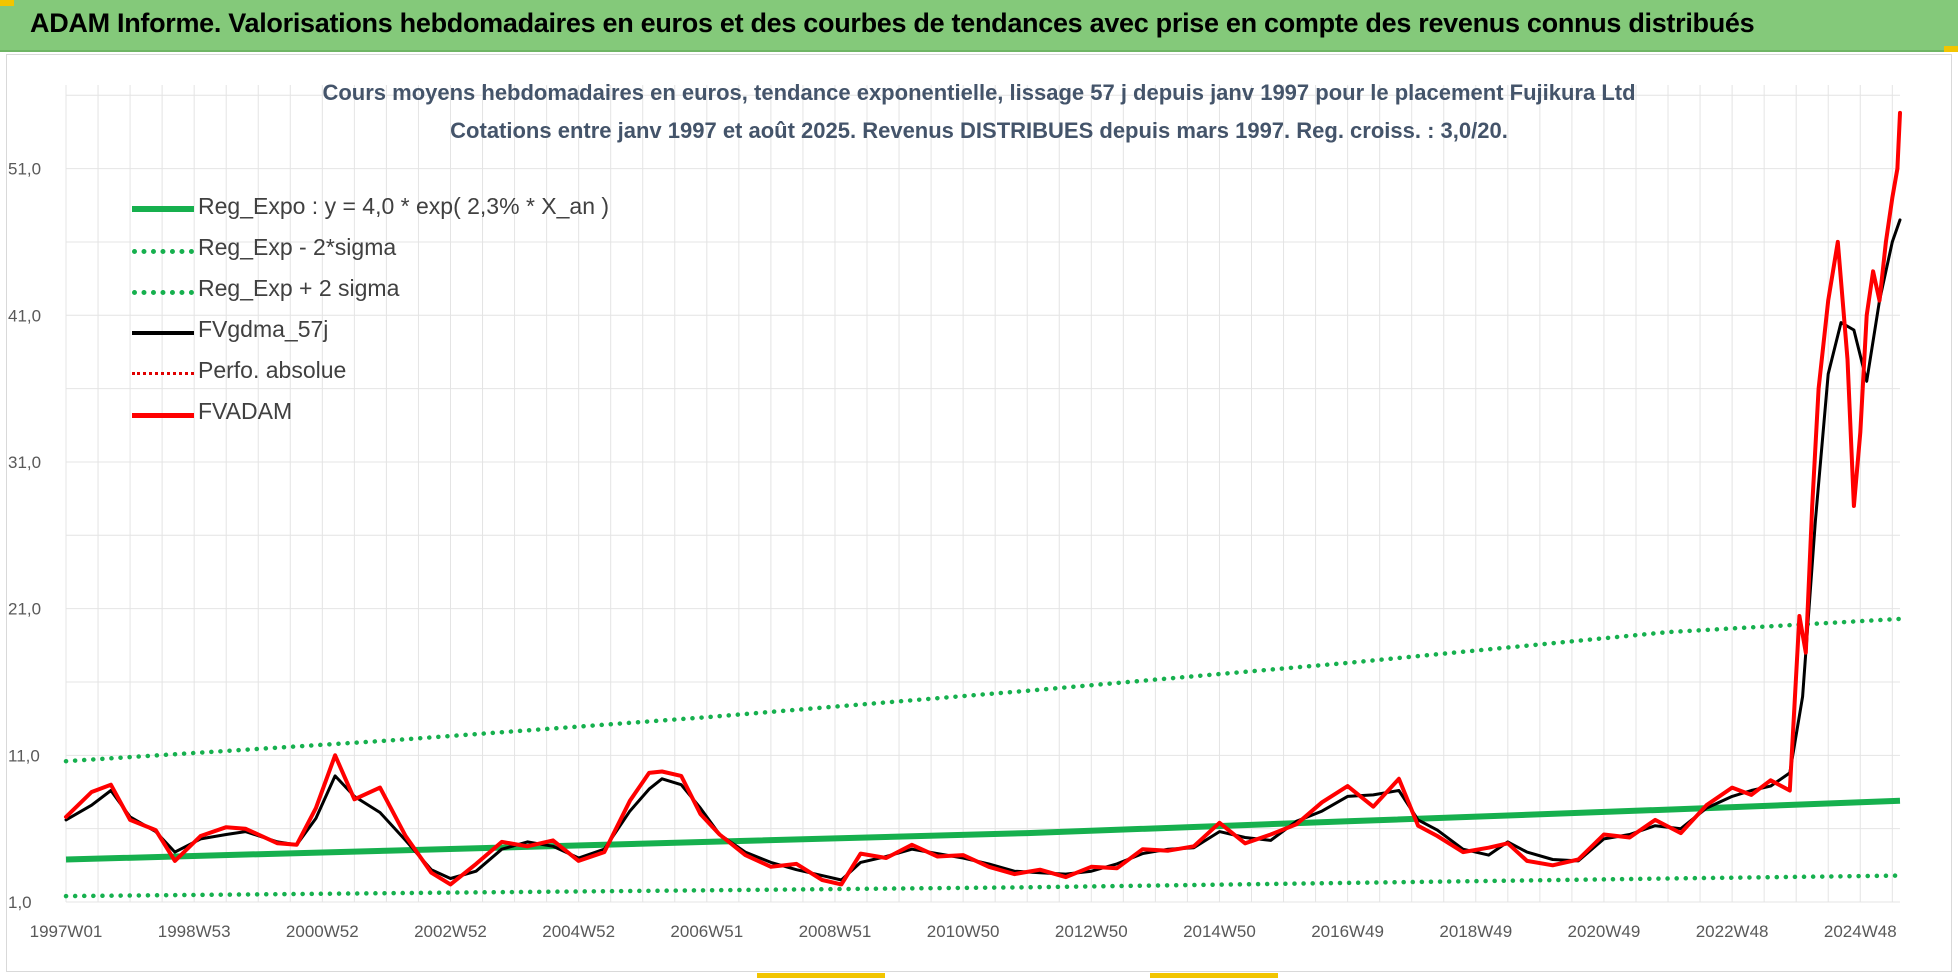  What do you see at coordinates (578, 931) in the screenshot?
I see `x-tick-label: 2004W52` at bounding box center [578, 931].